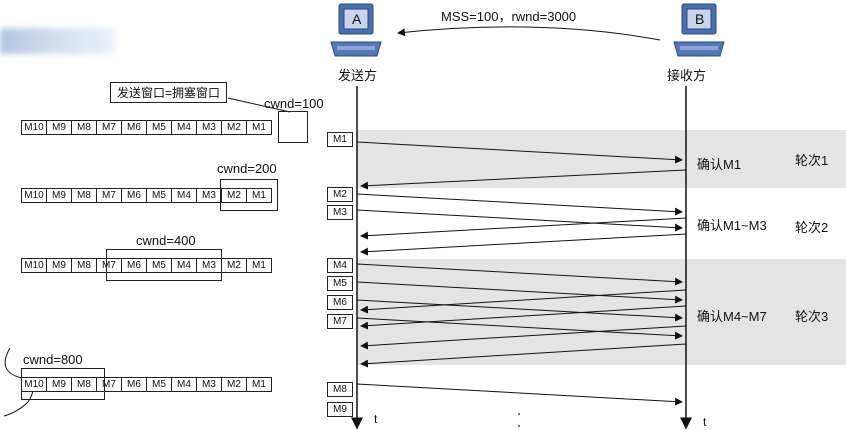  What do you see at coordinates (812, 316) in the screenshot?
I see `round-label-3: 轮次3` at bounding box center [812, 316].